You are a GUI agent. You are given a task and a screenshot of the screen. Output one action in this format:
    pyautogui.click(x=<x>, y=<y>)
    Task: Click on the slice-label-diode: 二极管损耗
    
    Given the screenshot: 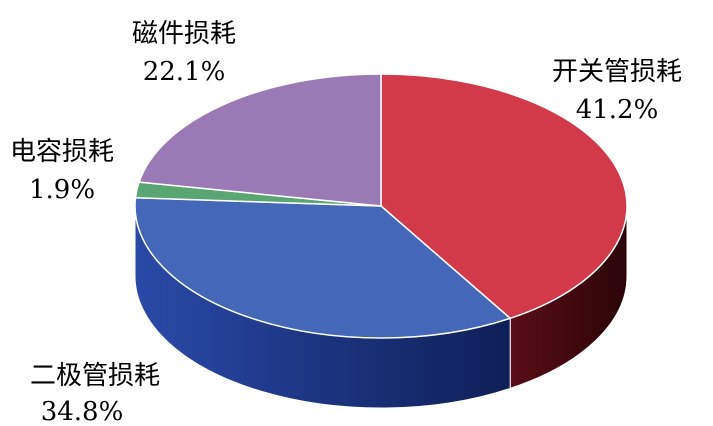 What is the action you would take?
    pyautogui.click(x=95, y=376)
    